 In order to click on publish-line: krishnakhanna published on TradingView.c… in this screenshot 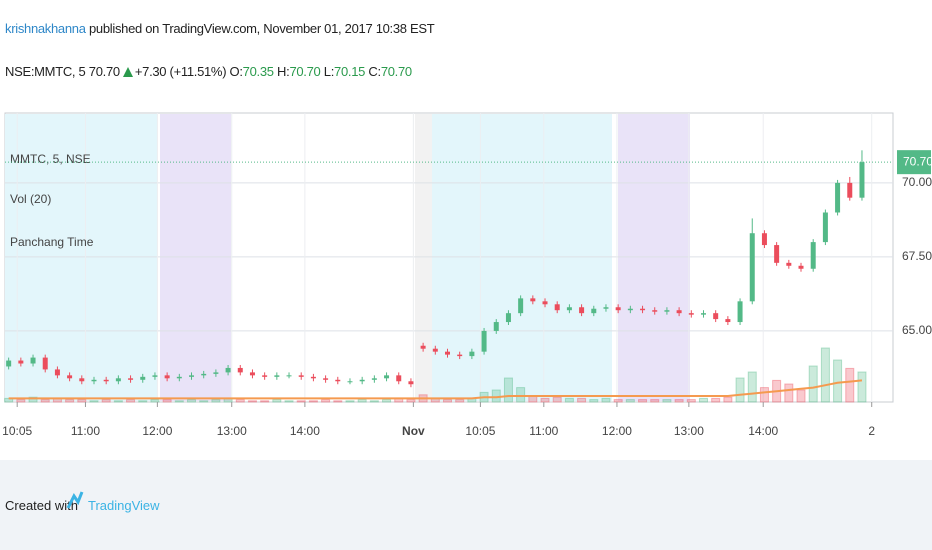, I will do `click(220, 28)`.